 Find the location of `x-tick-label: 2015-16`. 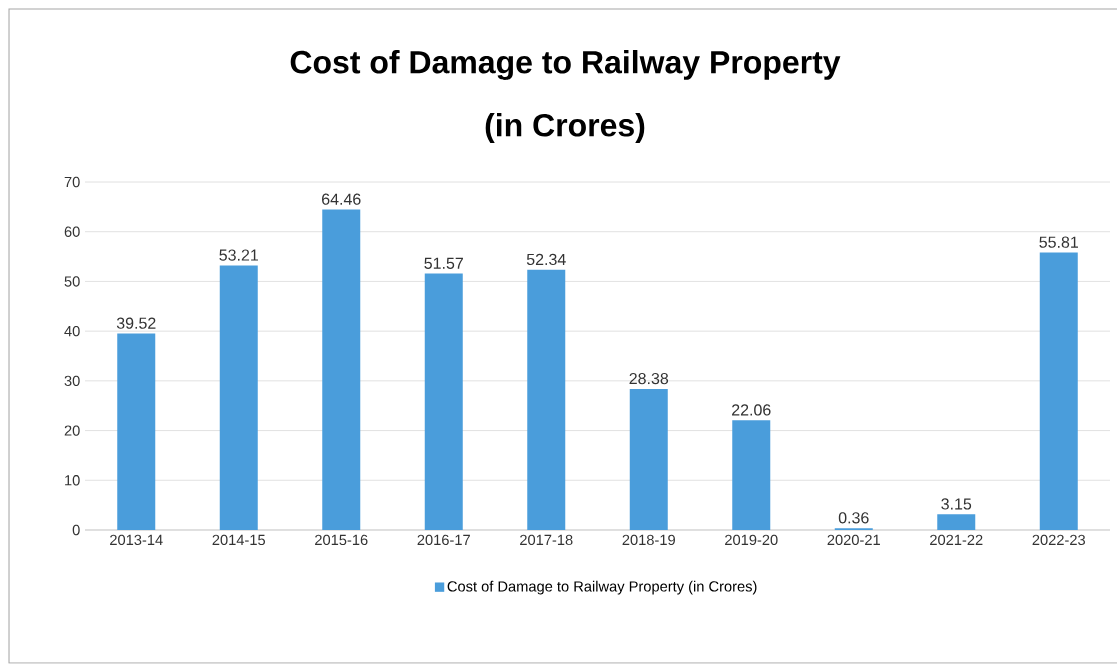

x-tick-label: 2015-16 is located at coordinates (341, 540).